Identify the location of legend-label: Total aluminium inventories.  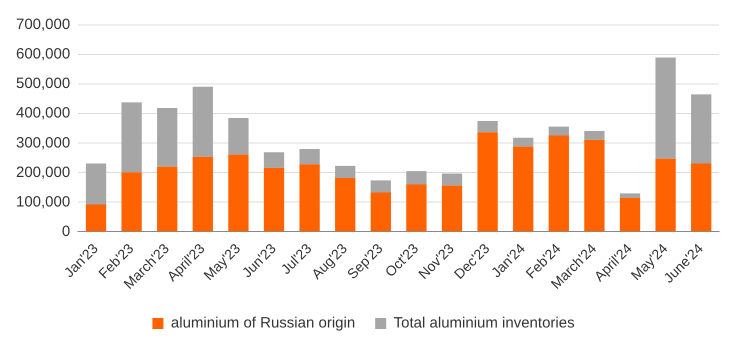
(484, 323).